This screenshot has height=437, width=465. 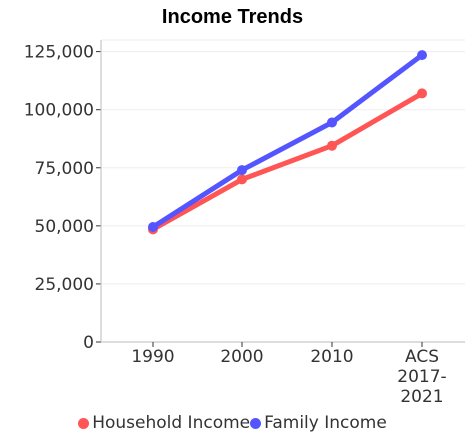 What do you see at coordinates (232, 17) in the screenshot?
I see `chart-title: Income Trends` at bounding box center [232, 17].